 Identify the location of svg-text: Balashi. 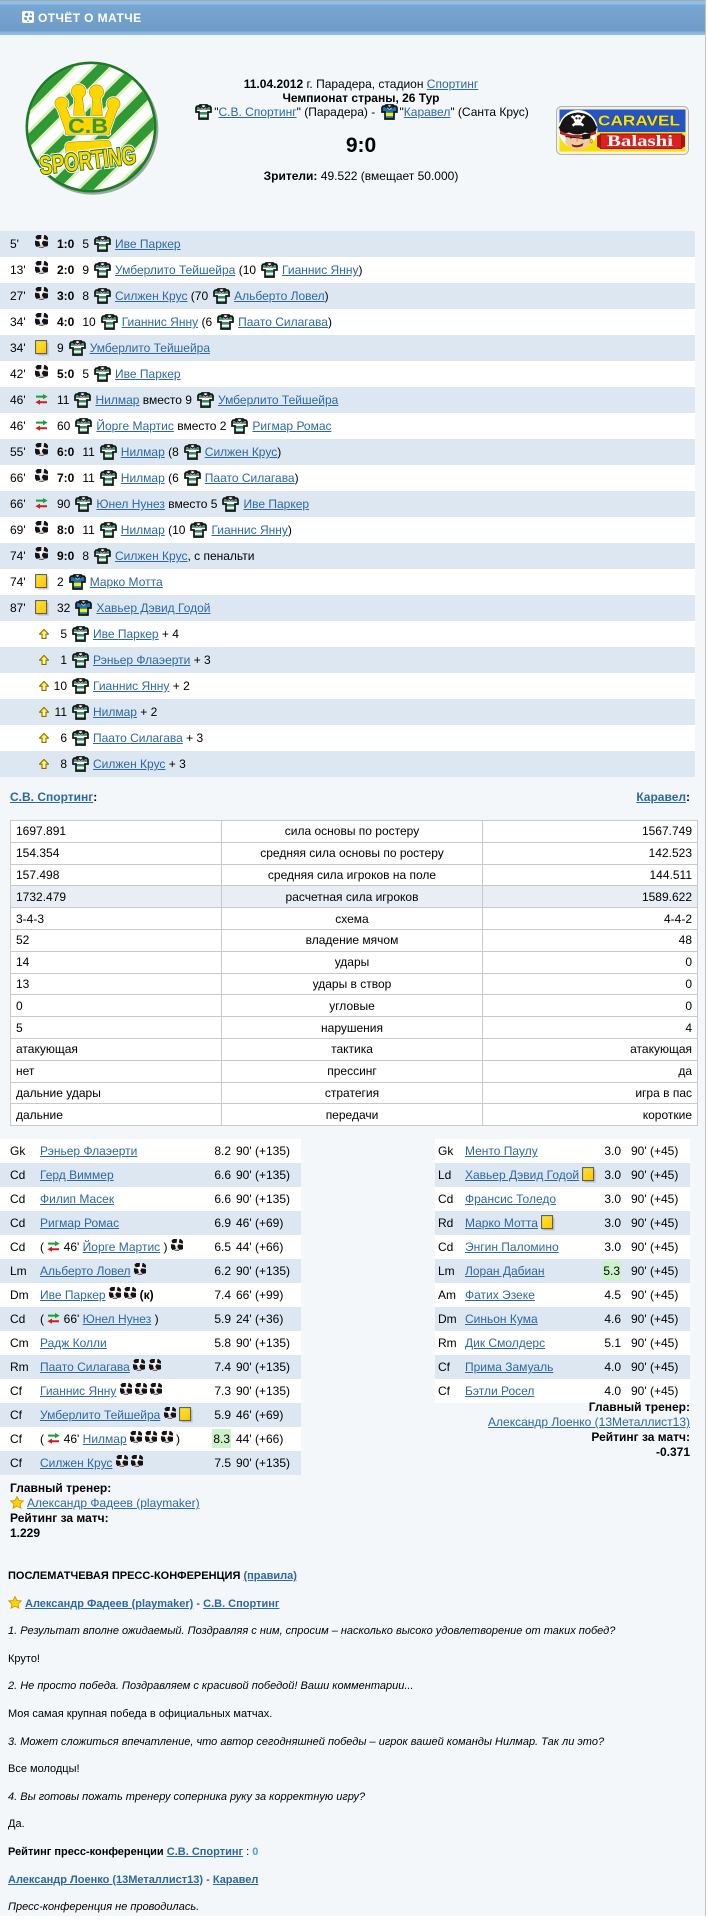
(640, 141).